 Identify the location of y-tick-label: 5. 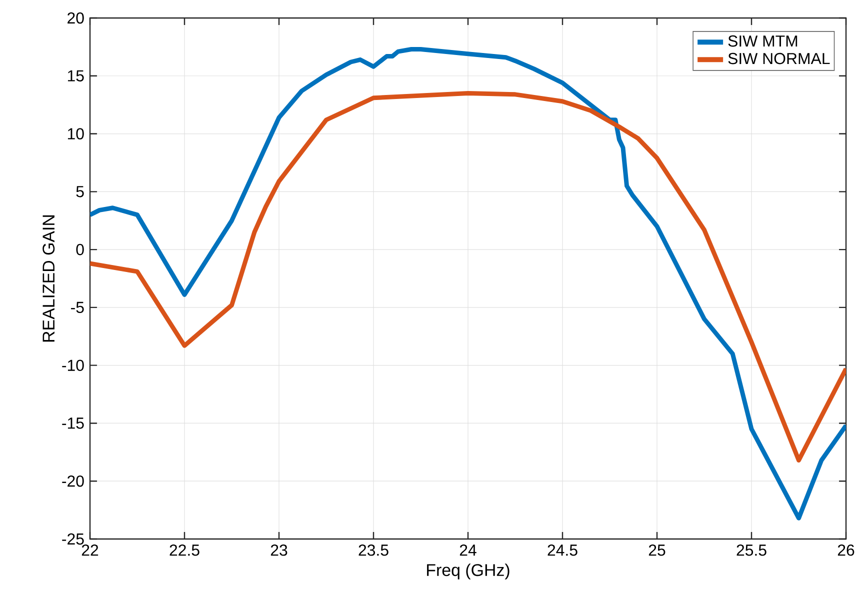
(80, 192).